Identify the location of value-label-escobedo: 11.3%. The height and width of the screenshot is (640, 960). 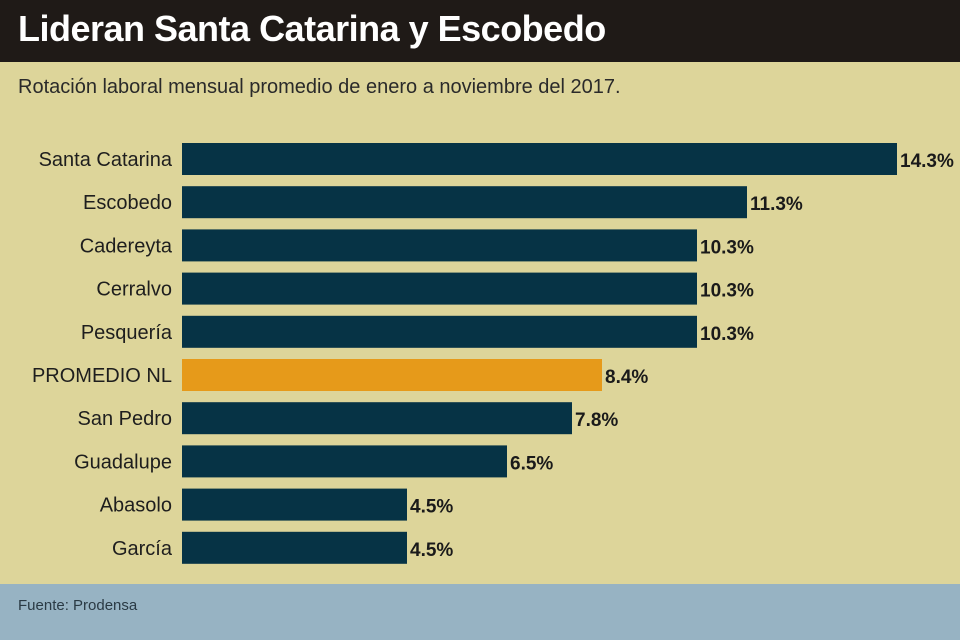
(776, 204).